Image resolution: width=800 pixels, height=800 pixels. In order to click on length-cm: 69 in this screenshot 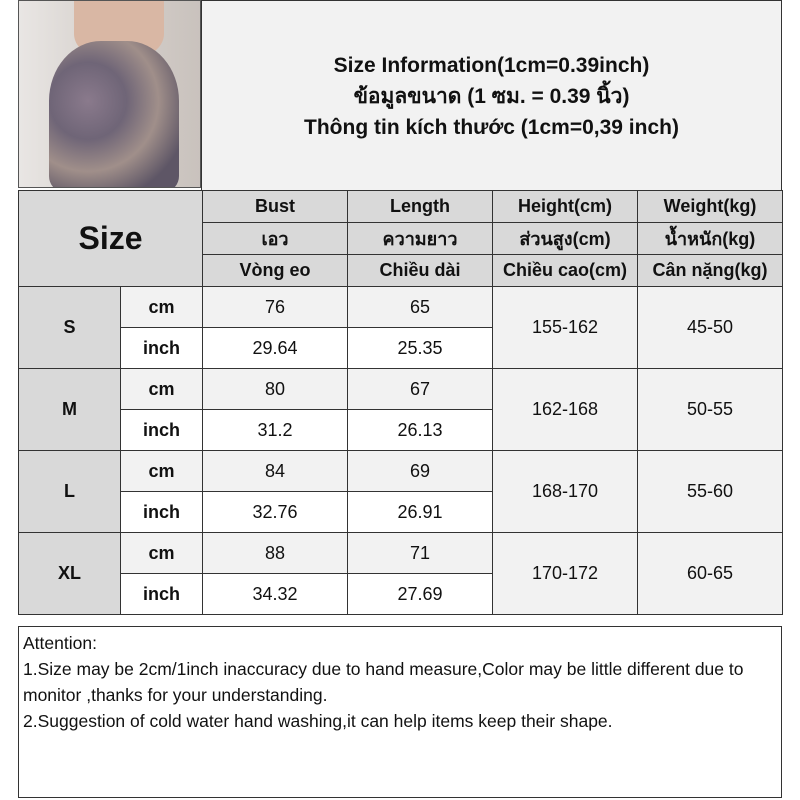, I will do `click(420, 471)`.